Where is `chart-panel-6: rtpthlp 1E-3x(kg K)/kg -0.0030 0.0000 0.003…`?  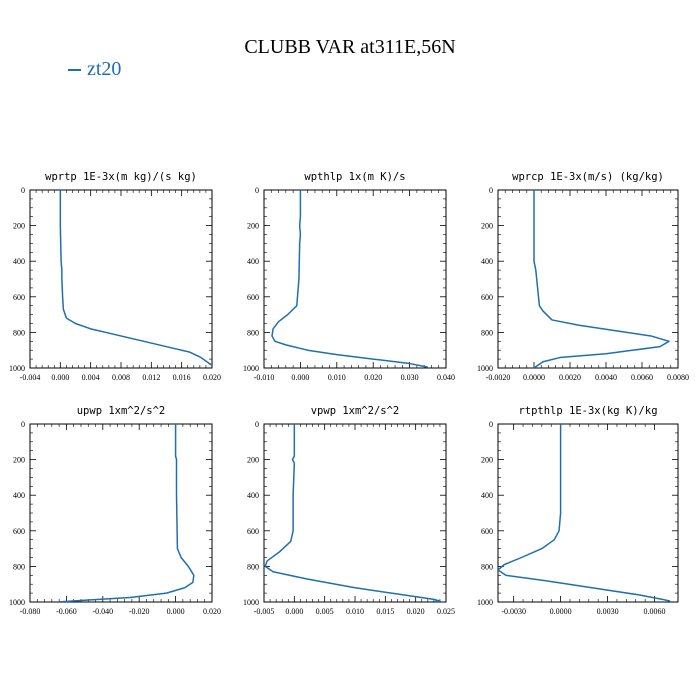
chart-panel-6: rtpthlp 1E-3x(kg K)/kg -0.0030 0.0000 0.003… is located at coordinates (578, 510).